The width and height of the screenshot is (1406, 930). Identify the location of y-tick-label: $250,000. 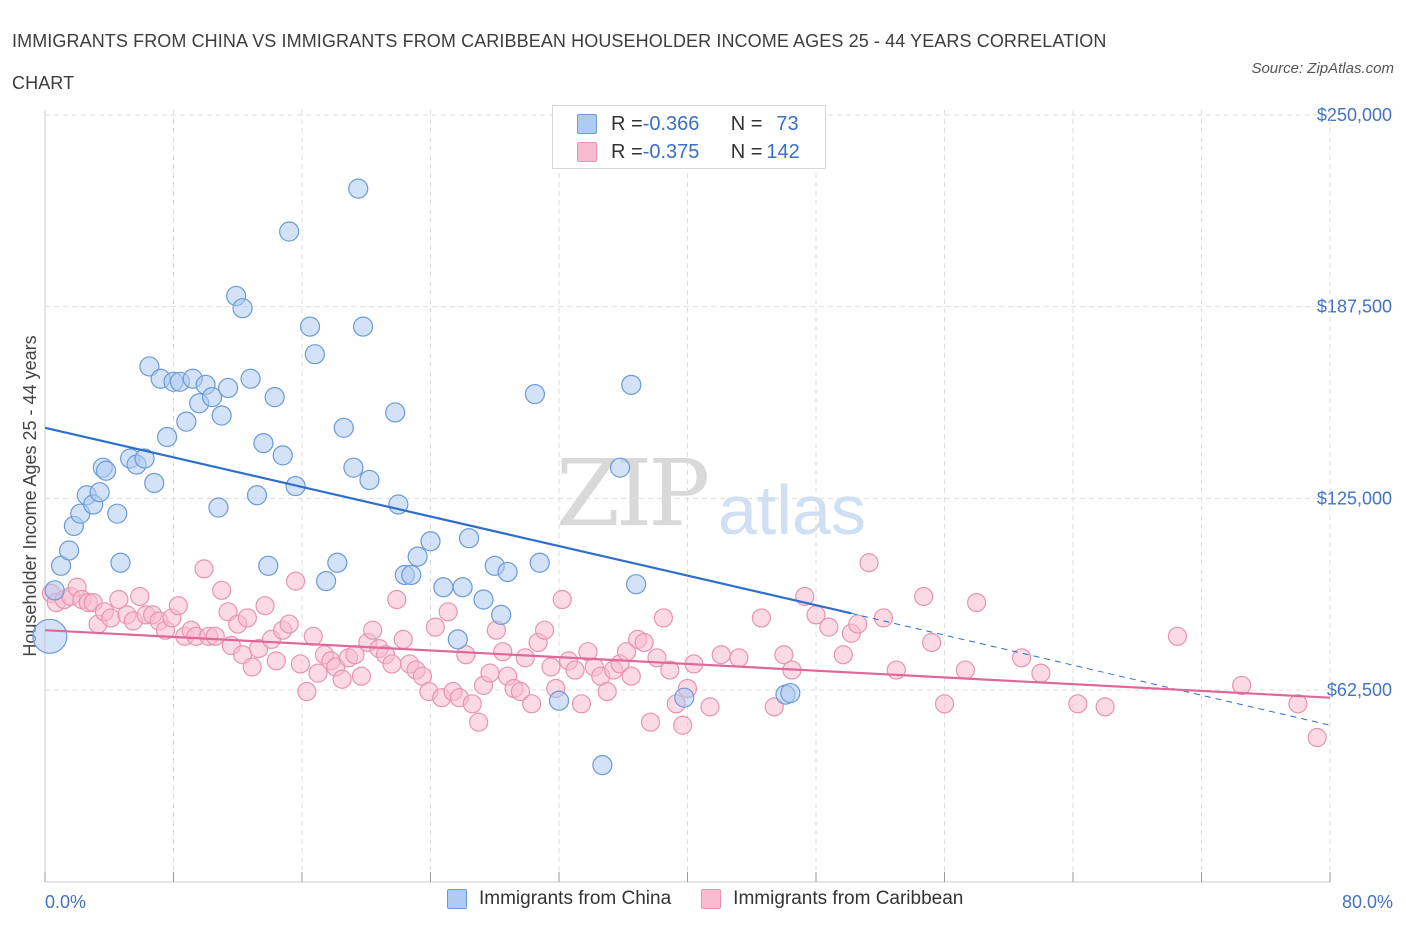
(1354, 115).